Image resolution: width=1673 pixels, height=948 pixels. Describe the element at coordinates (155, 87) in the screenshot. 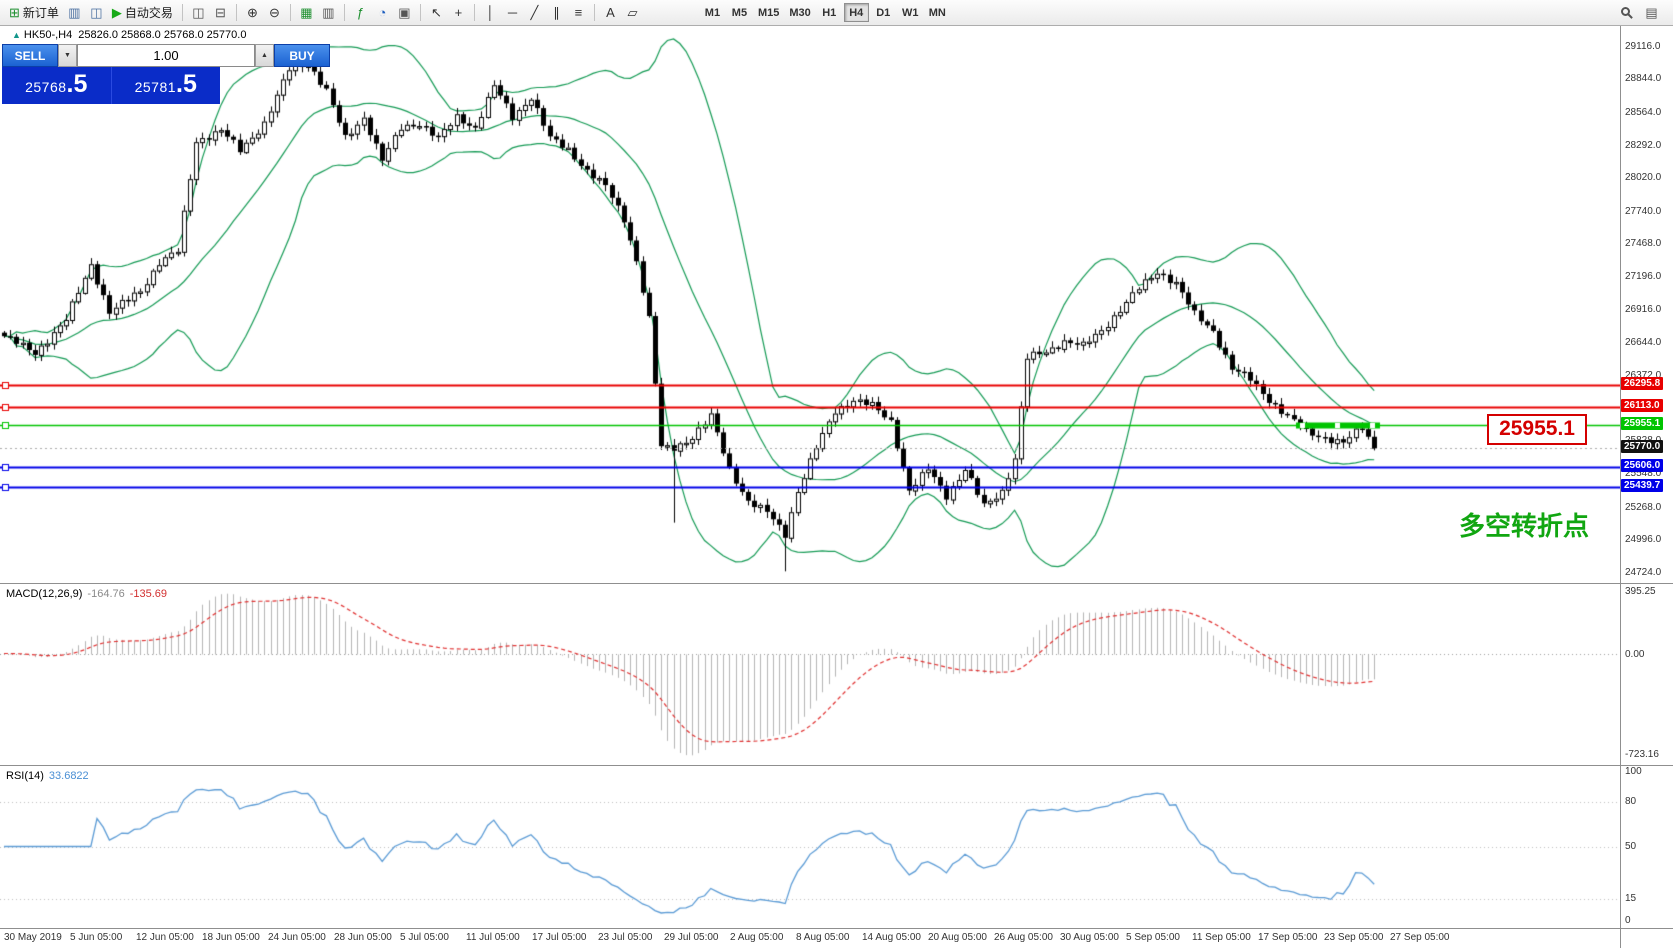

I see `buy-price-main: 25781` at that location.